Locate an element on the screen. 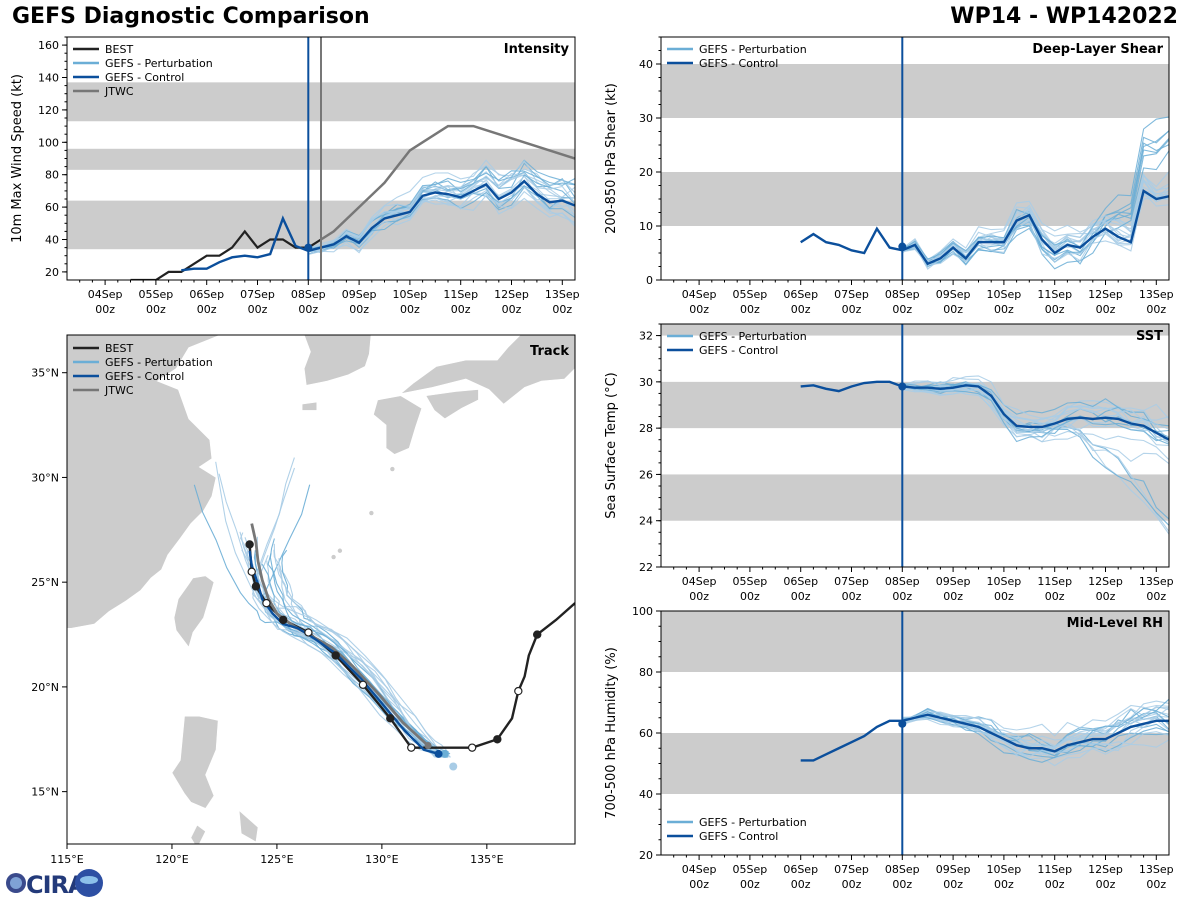 This screenshot has width=1200, height=900. rh-ytick-label: 60 is located at coordinates (646, 733).